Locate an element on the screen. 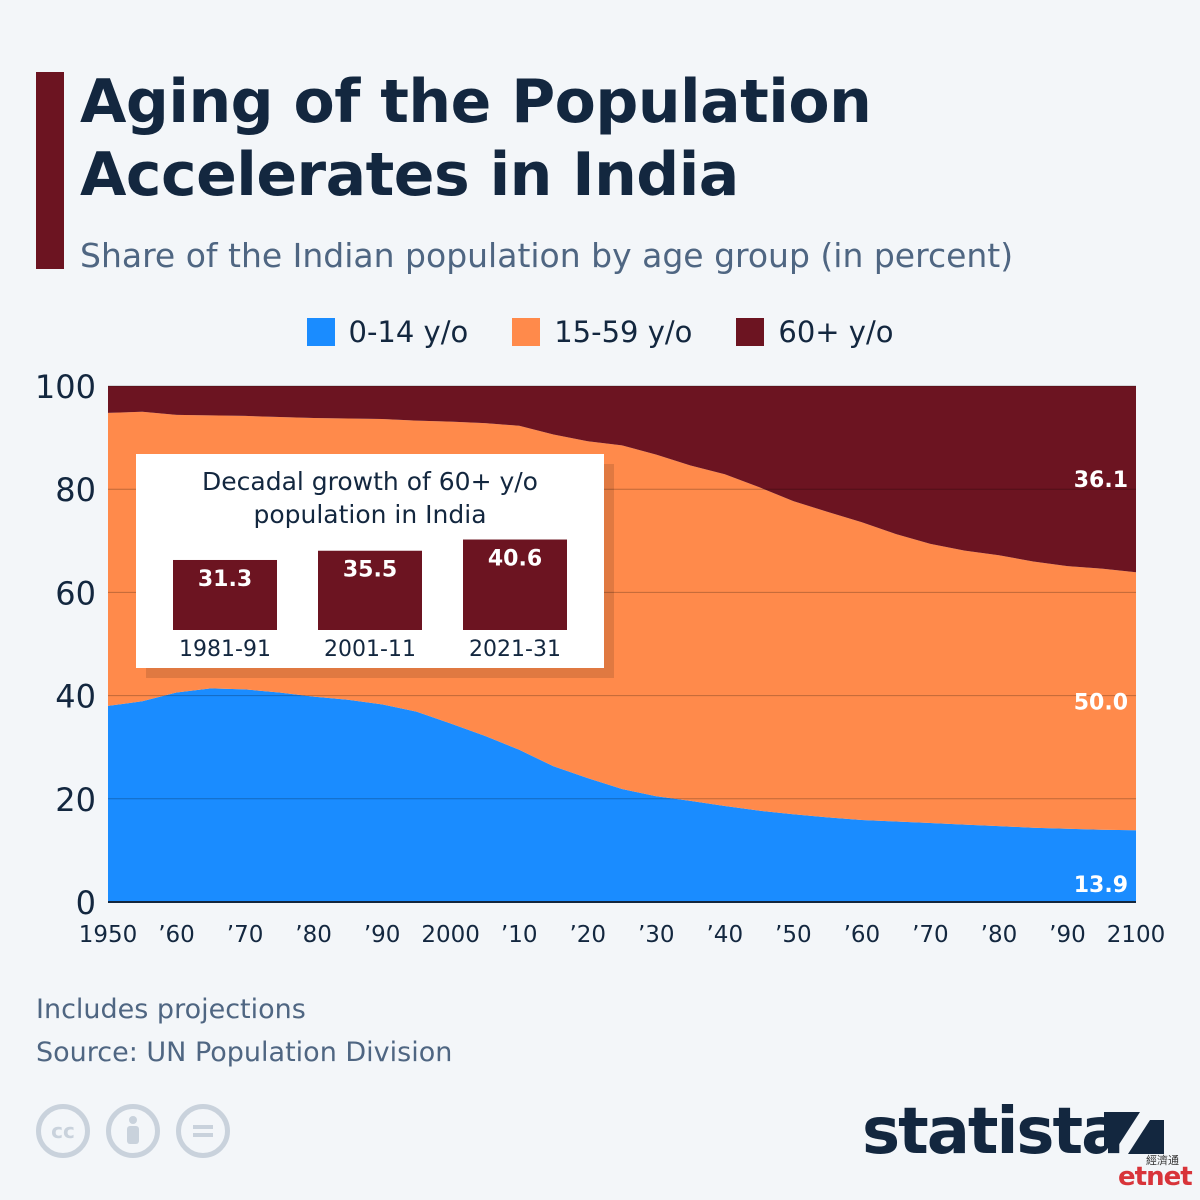  x-tick-label: ’30 is located at coordinates (656, 935).